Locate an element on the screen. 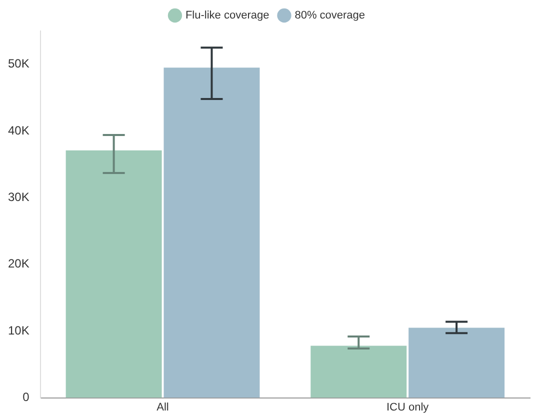 The image size is (540, 417). y-tick-label: 40K is located at coordinates (19, 130).